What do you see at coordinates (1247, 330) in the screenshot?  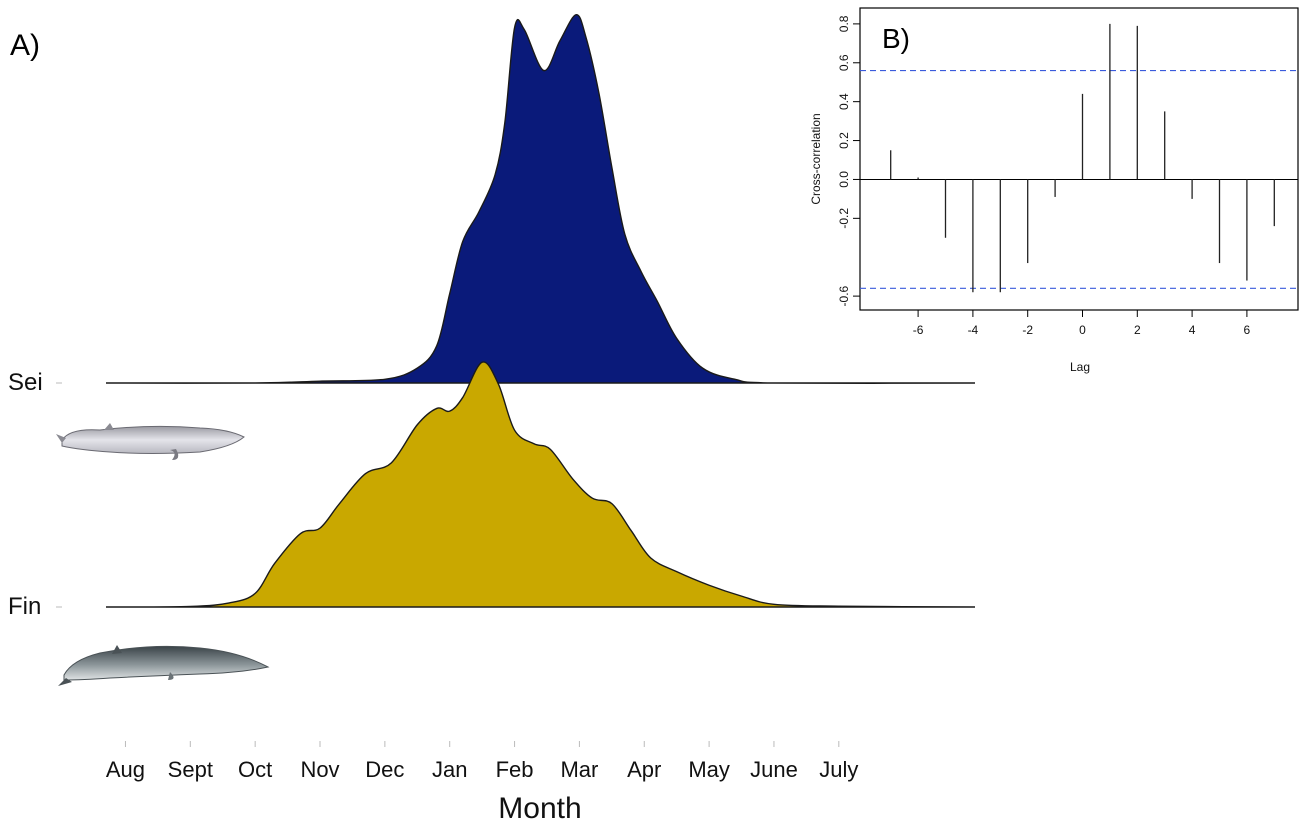 I see `ccf-x-tick-label: 6` at bounding box center [1247, 330].